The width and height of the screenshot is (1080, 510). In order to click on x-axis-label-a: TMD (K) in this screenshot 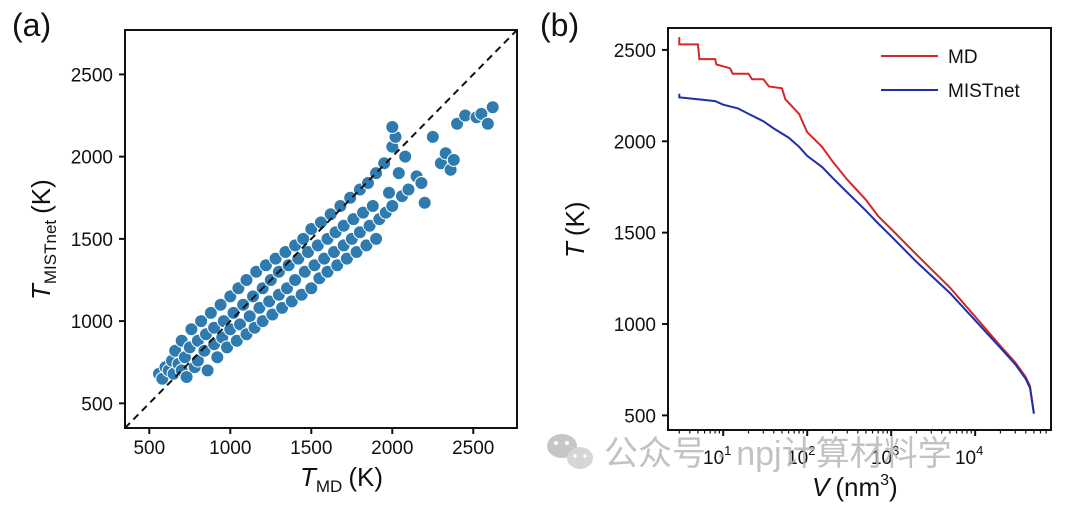, I will do `click(341, 479)`.